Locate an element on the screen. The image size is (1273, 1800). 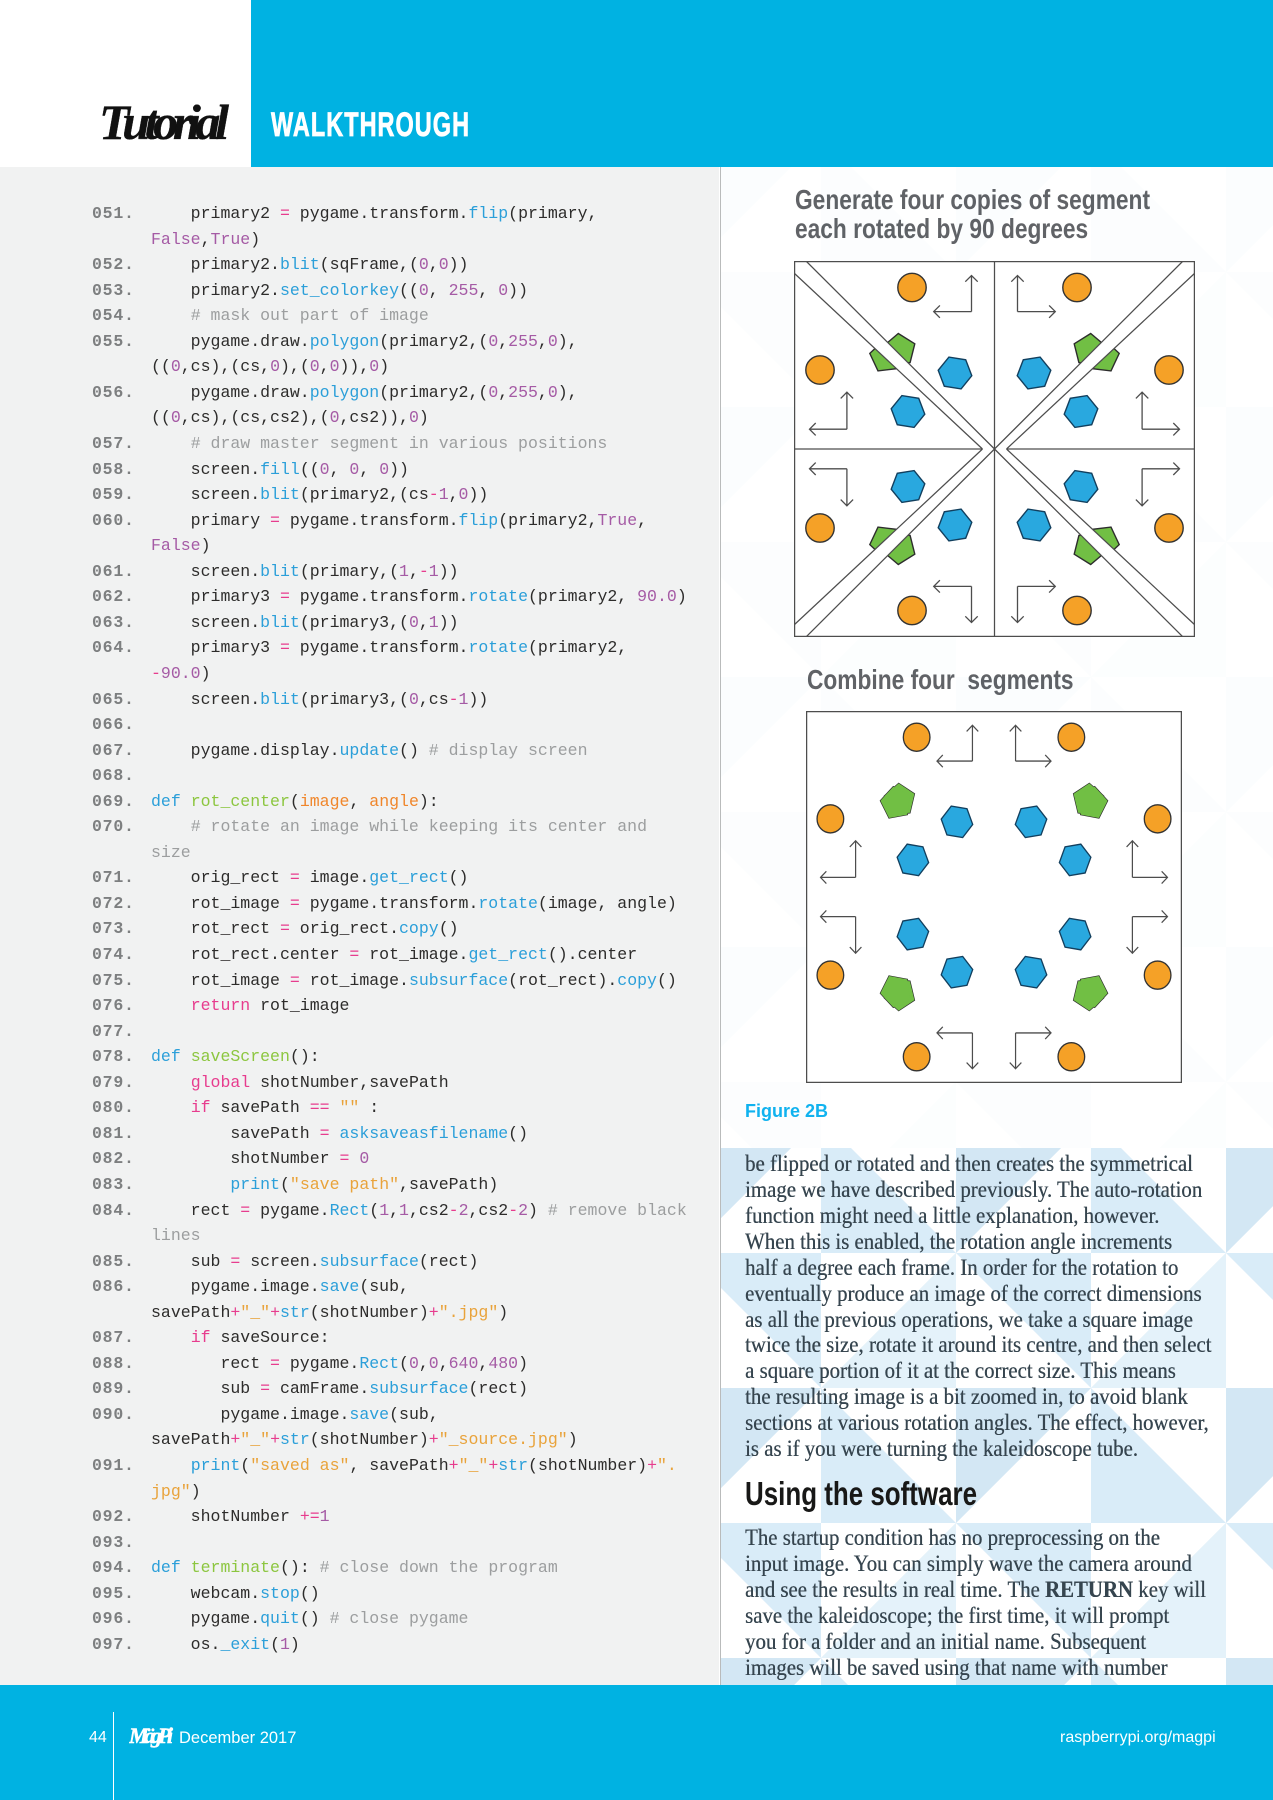
svg-text: MägPi is located at coordinates (151, 1735).